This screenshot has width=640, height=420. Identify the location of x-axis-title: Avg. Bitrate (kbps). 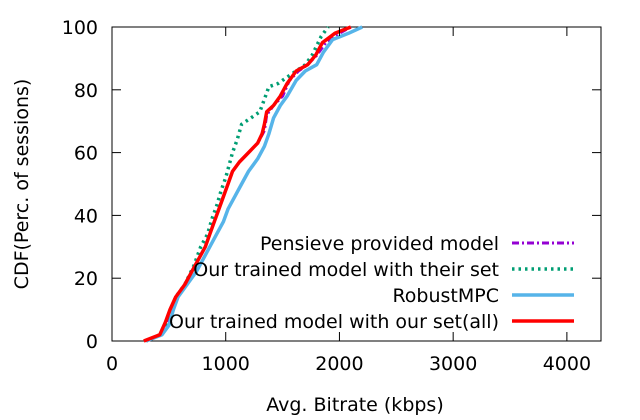
(355, 405).